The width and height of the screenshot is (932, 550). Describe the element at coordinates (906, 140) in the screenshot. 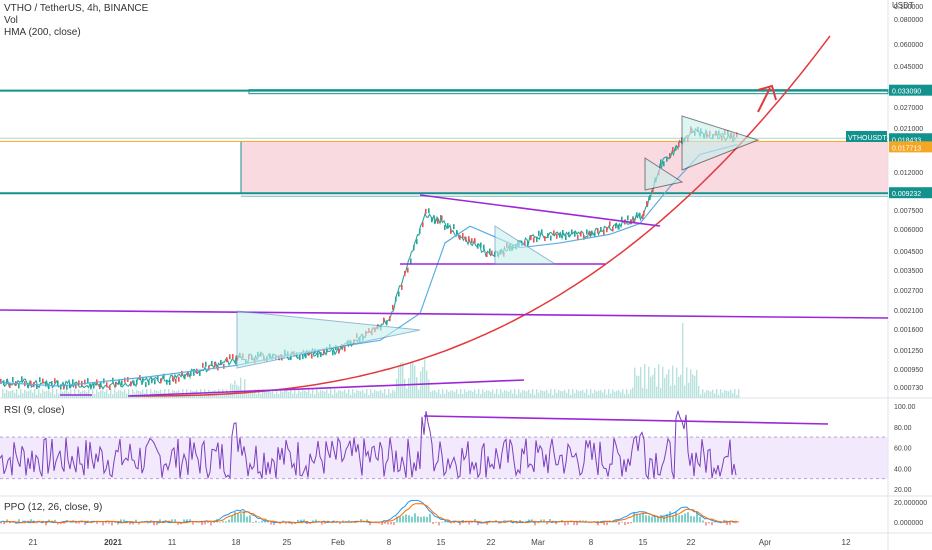

I see `price-label-value: 0.018433` at that location.